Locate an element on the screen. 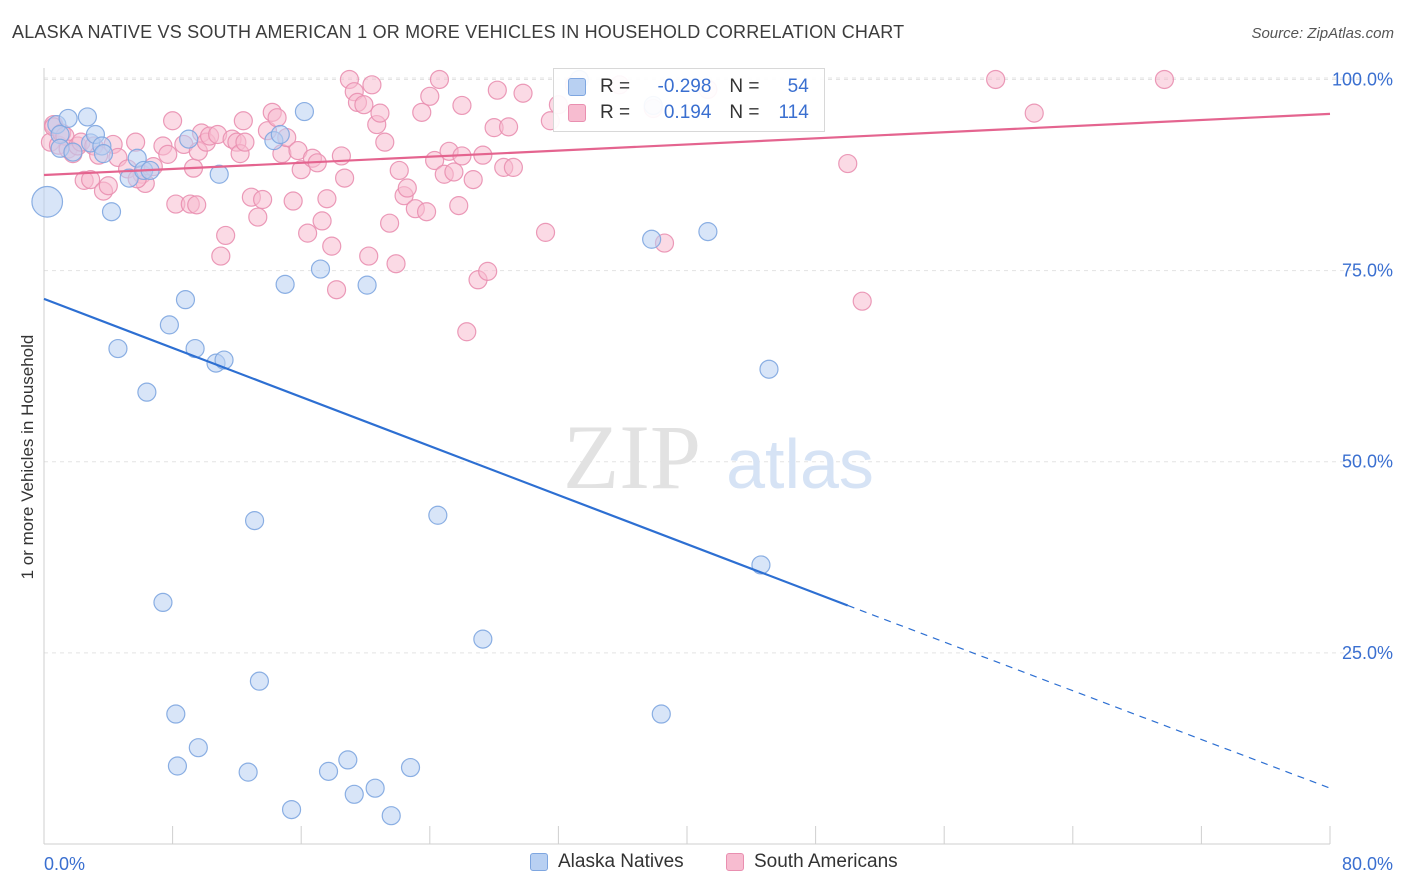 The height and width of the screenshot is (892, 1406). pink-swatch-icon is located at coordinates (577, 113).